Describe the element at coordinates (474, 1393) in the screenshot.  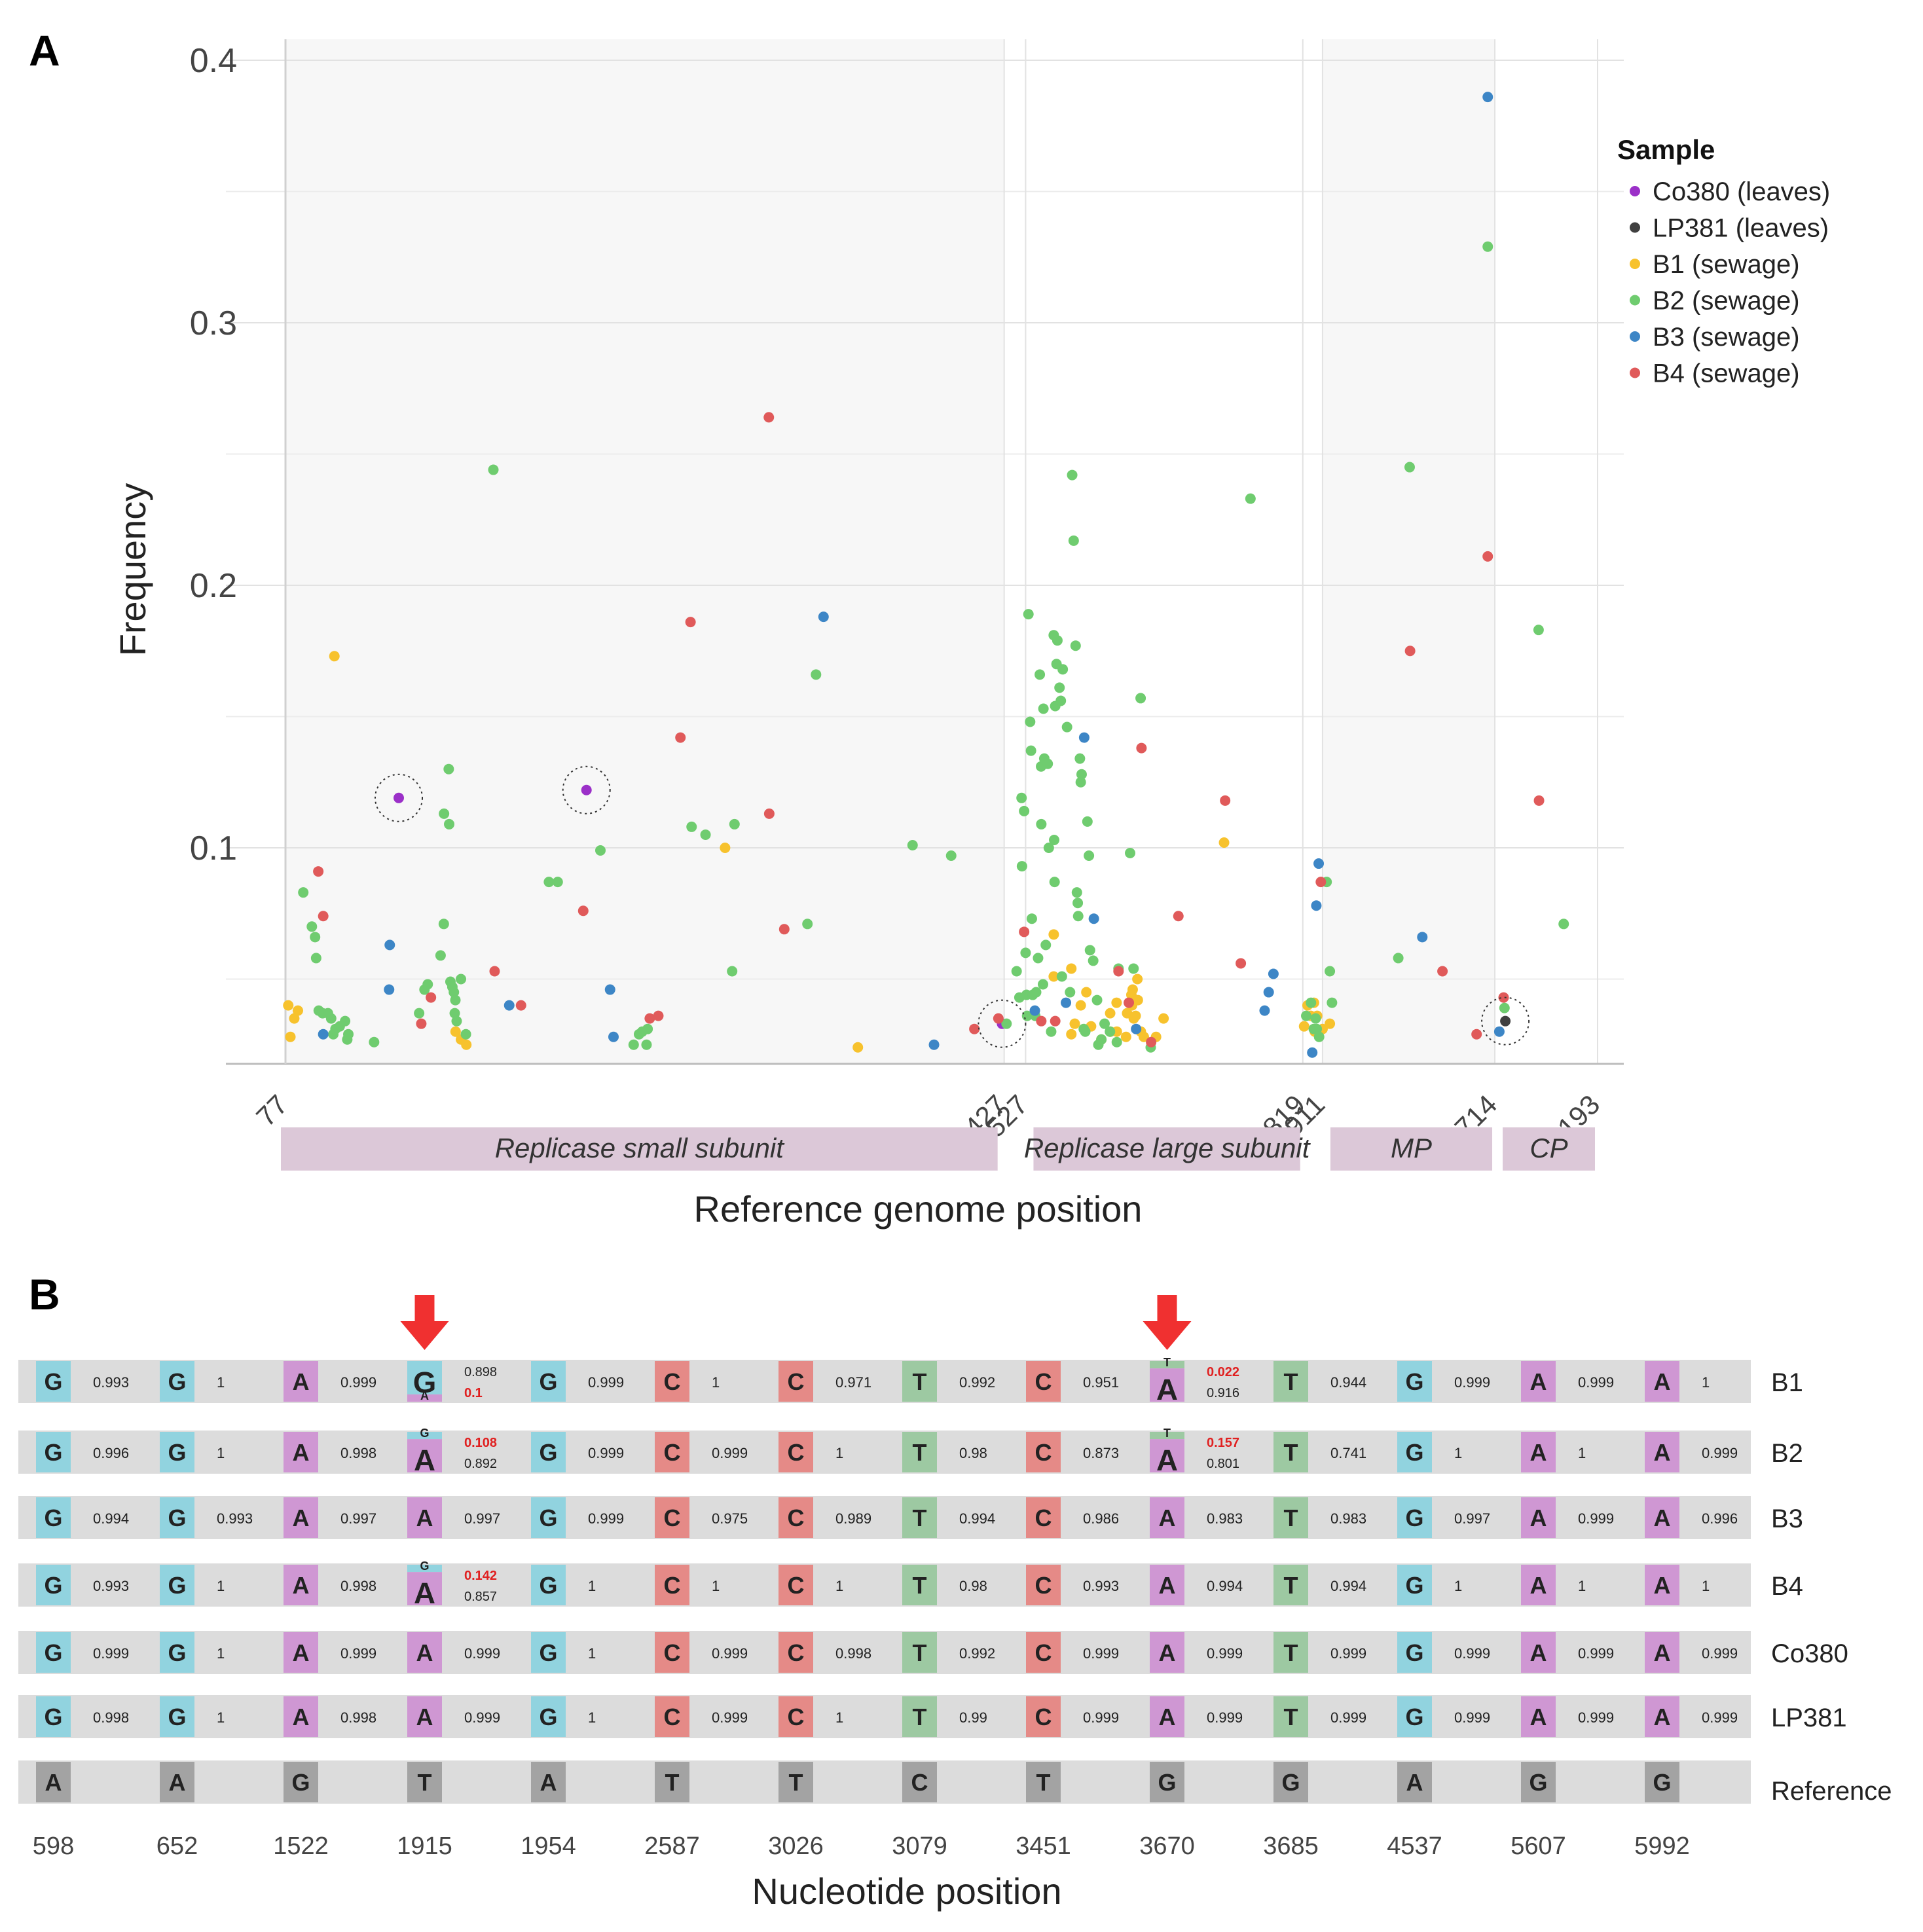
I see `base-frequency: 0.1` at that location.